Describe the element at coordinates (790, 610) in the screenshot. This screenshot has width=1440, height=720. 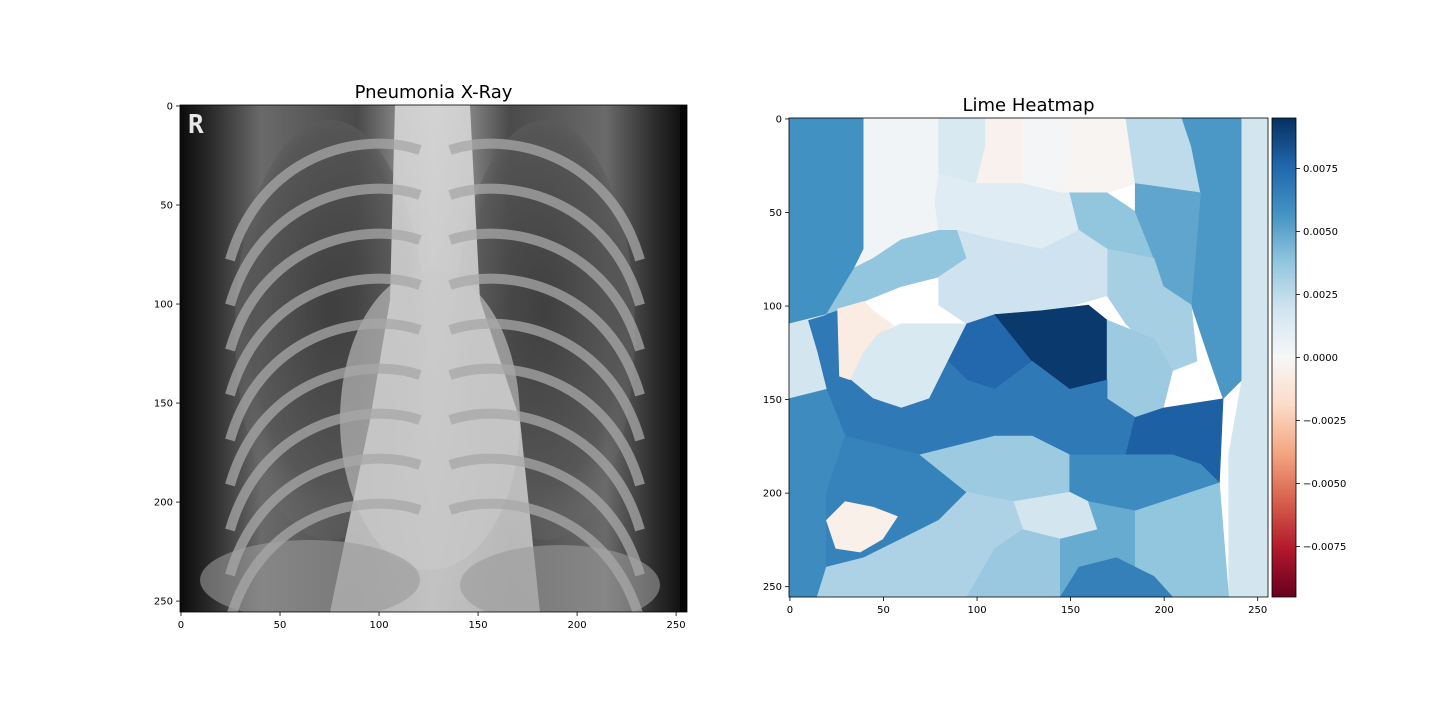
I see `lime-xtick-label: 0` at that location.